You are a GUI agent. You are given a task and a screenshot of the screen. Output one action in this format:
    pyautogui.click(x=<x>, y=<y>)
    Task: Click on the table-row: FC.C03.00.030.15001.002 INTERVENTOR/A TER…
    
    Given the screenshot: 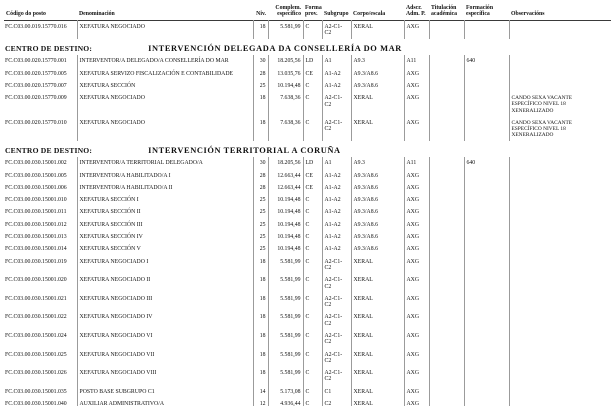 What is the action you would take?
    pyautogui.click(x=307, y=163)
    